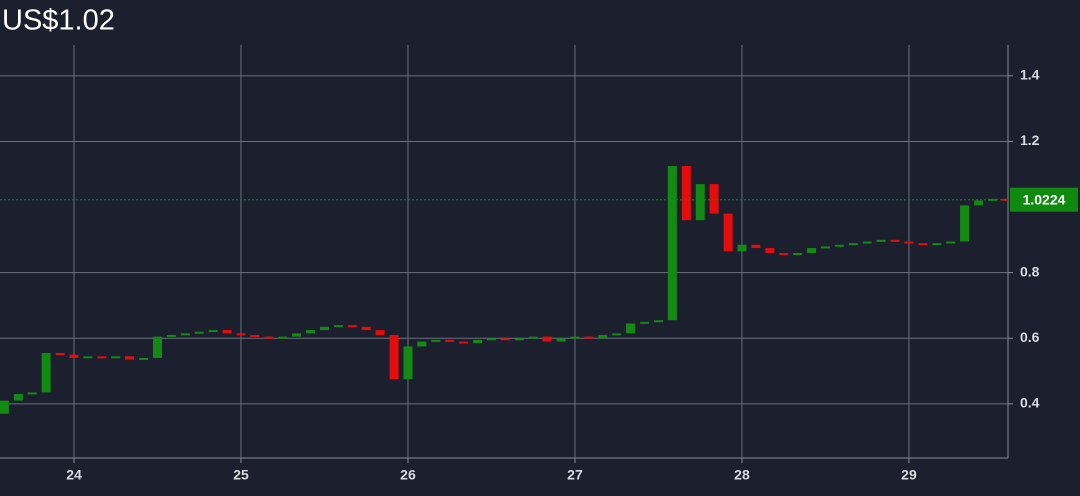 This screenshot has height=496, width=1080. What do you see at coordinates (1030, 140) in the screenshot?
I see `y-tick-label: 1.2` at bounding box center [1030, 140].